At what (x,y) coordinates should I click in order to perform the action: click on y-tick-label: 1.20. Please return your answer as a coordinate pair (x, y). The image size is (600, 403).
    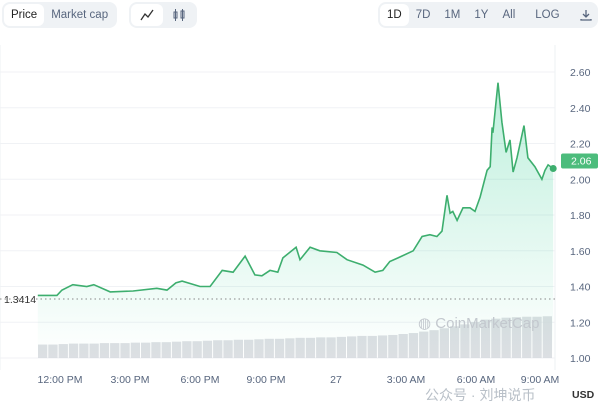
    Looking at the image, I should click on (580, 323).